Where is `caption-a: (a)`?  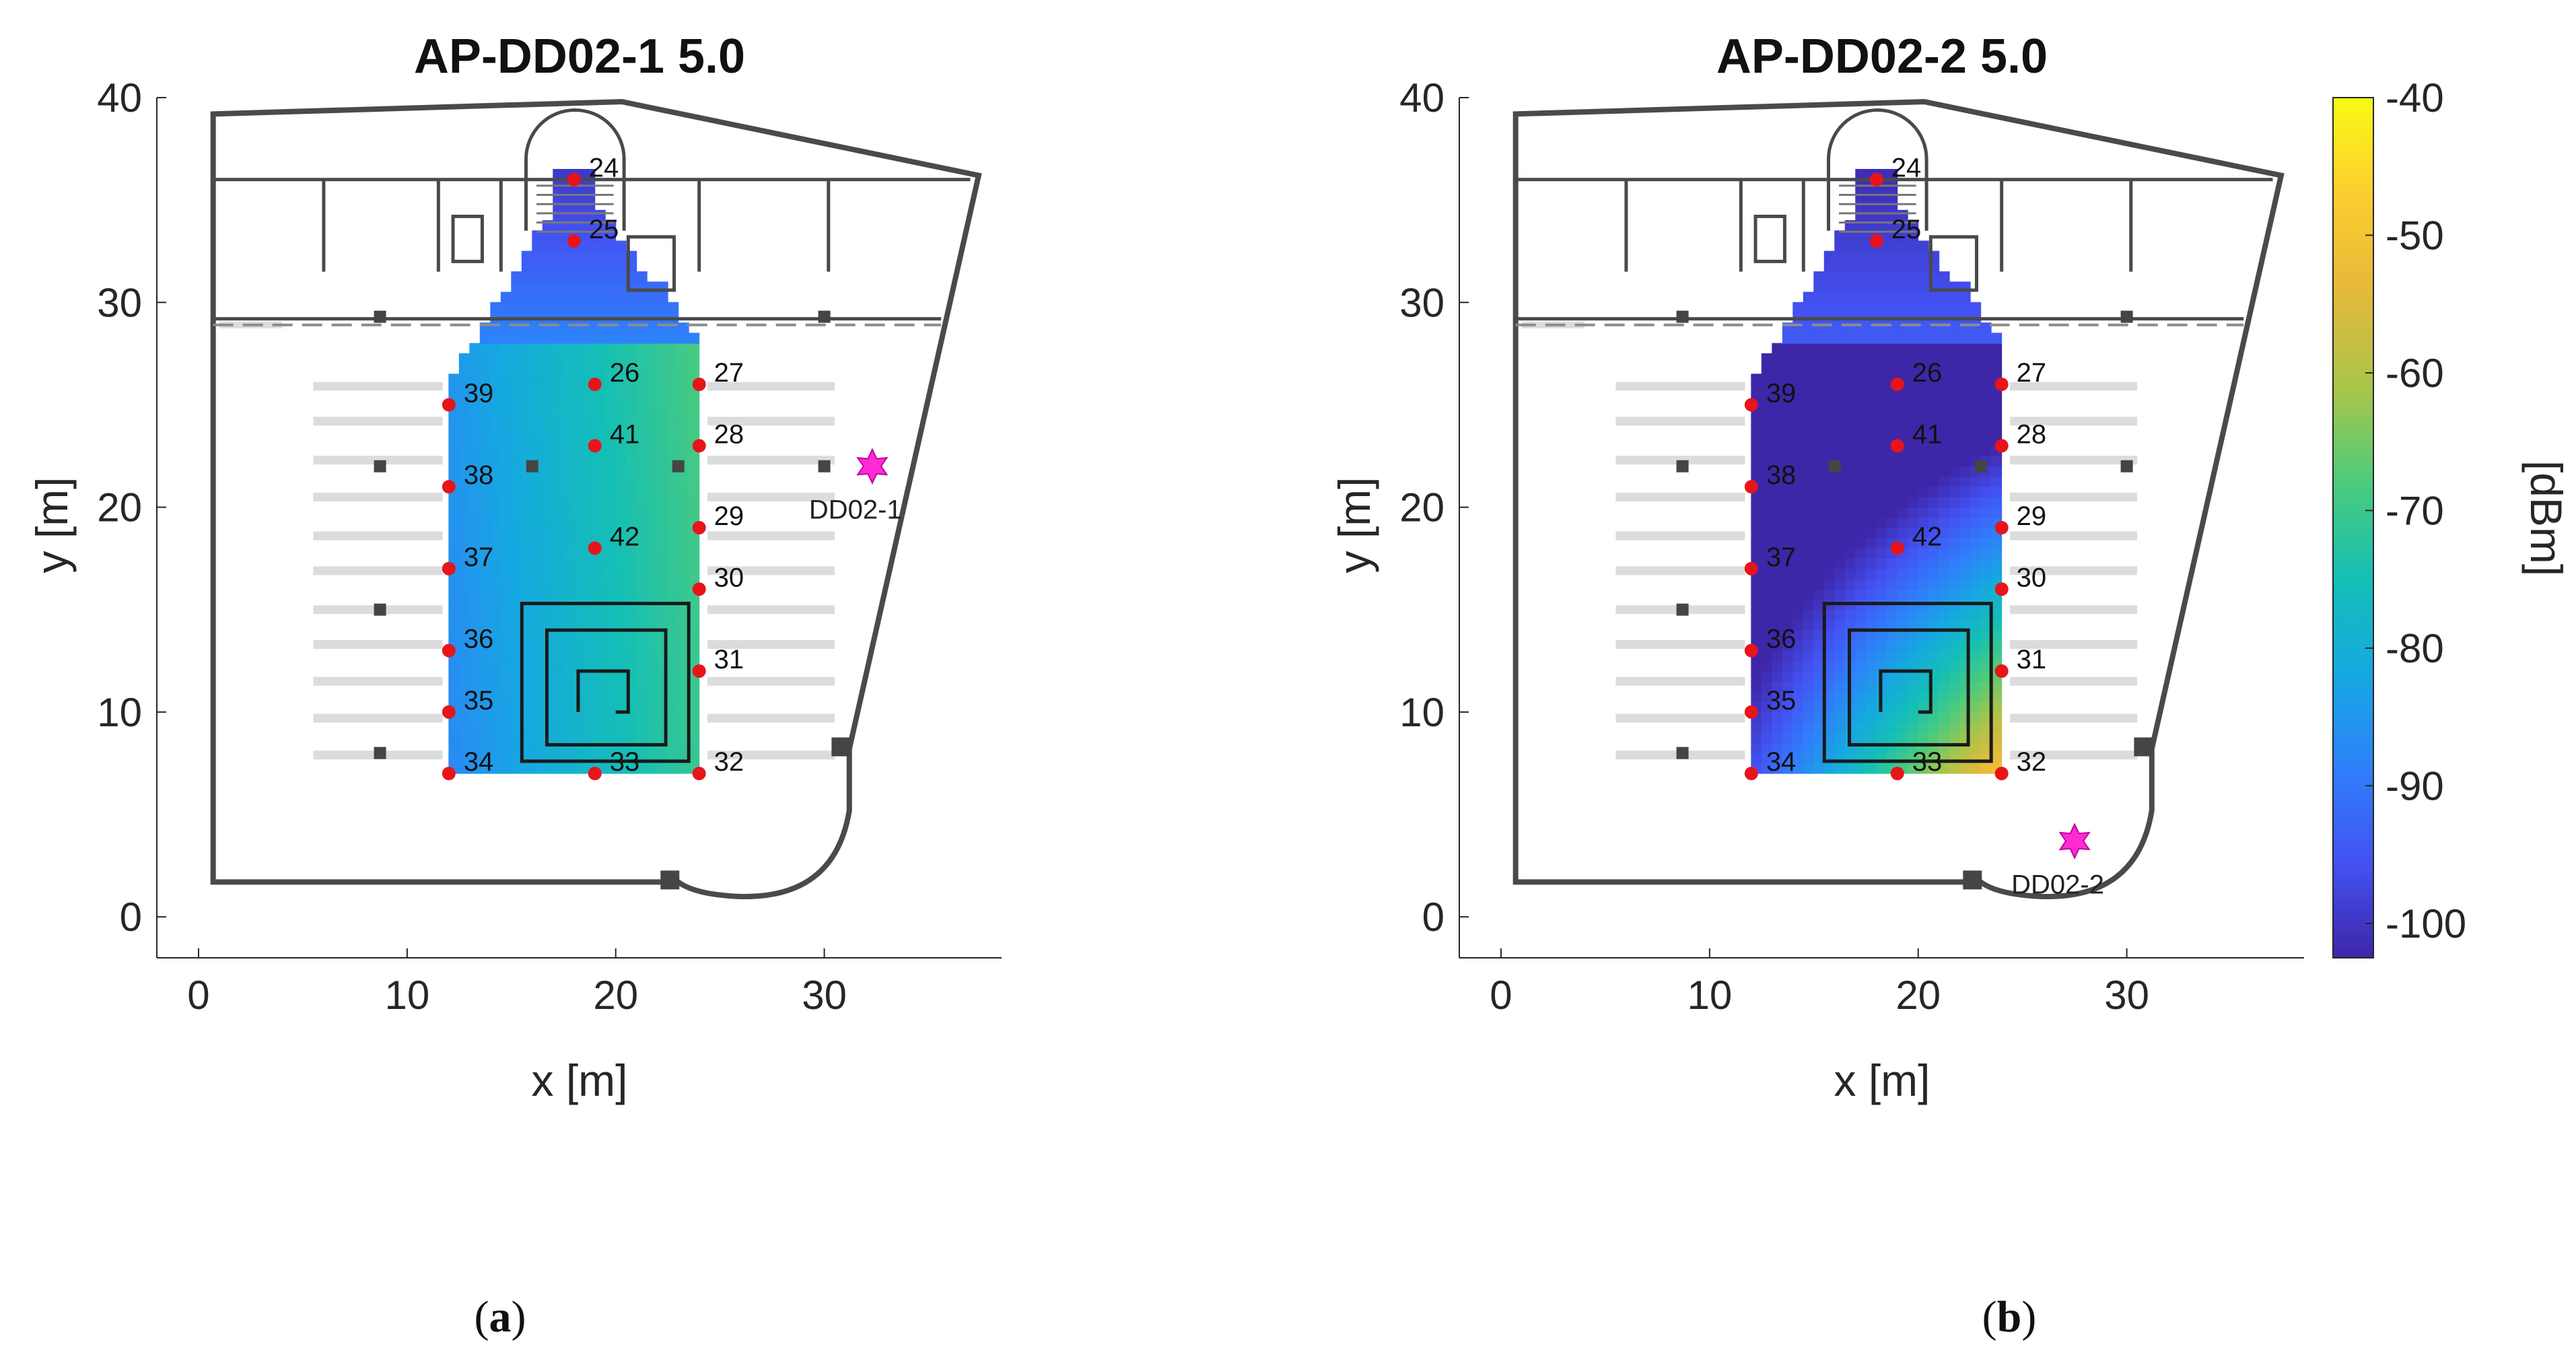 caption-a: (a) is located at coordinates (500, 1317).